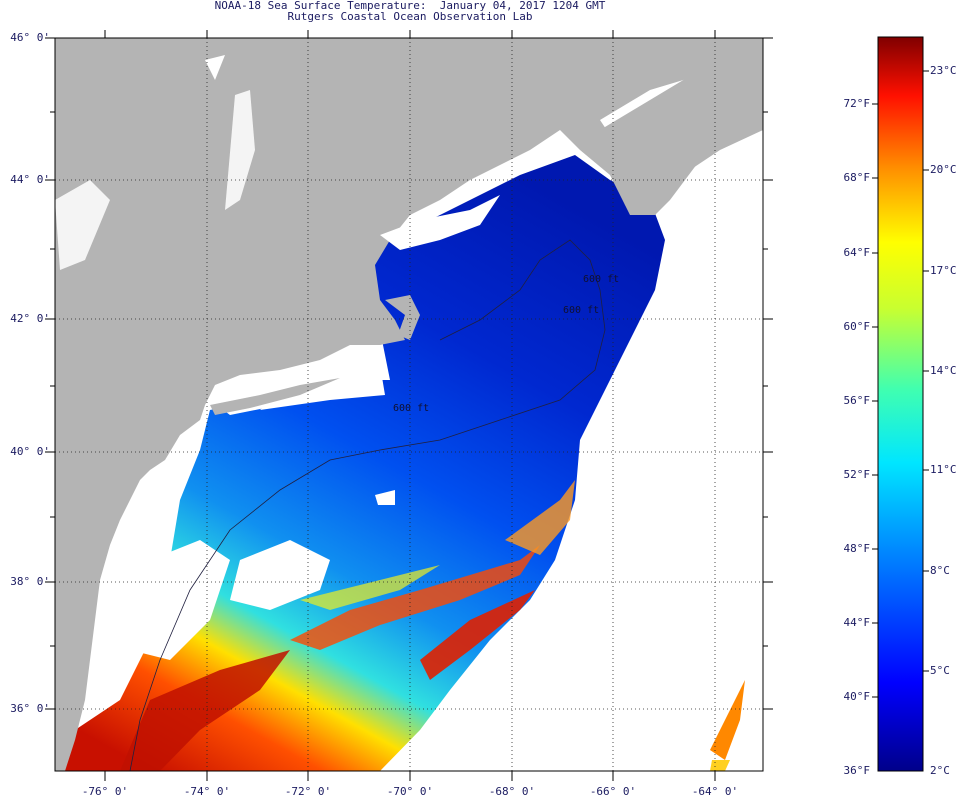 The image size is (960, 801). I want to click on colorbar-f-label: 72°F, so click(857, 103).